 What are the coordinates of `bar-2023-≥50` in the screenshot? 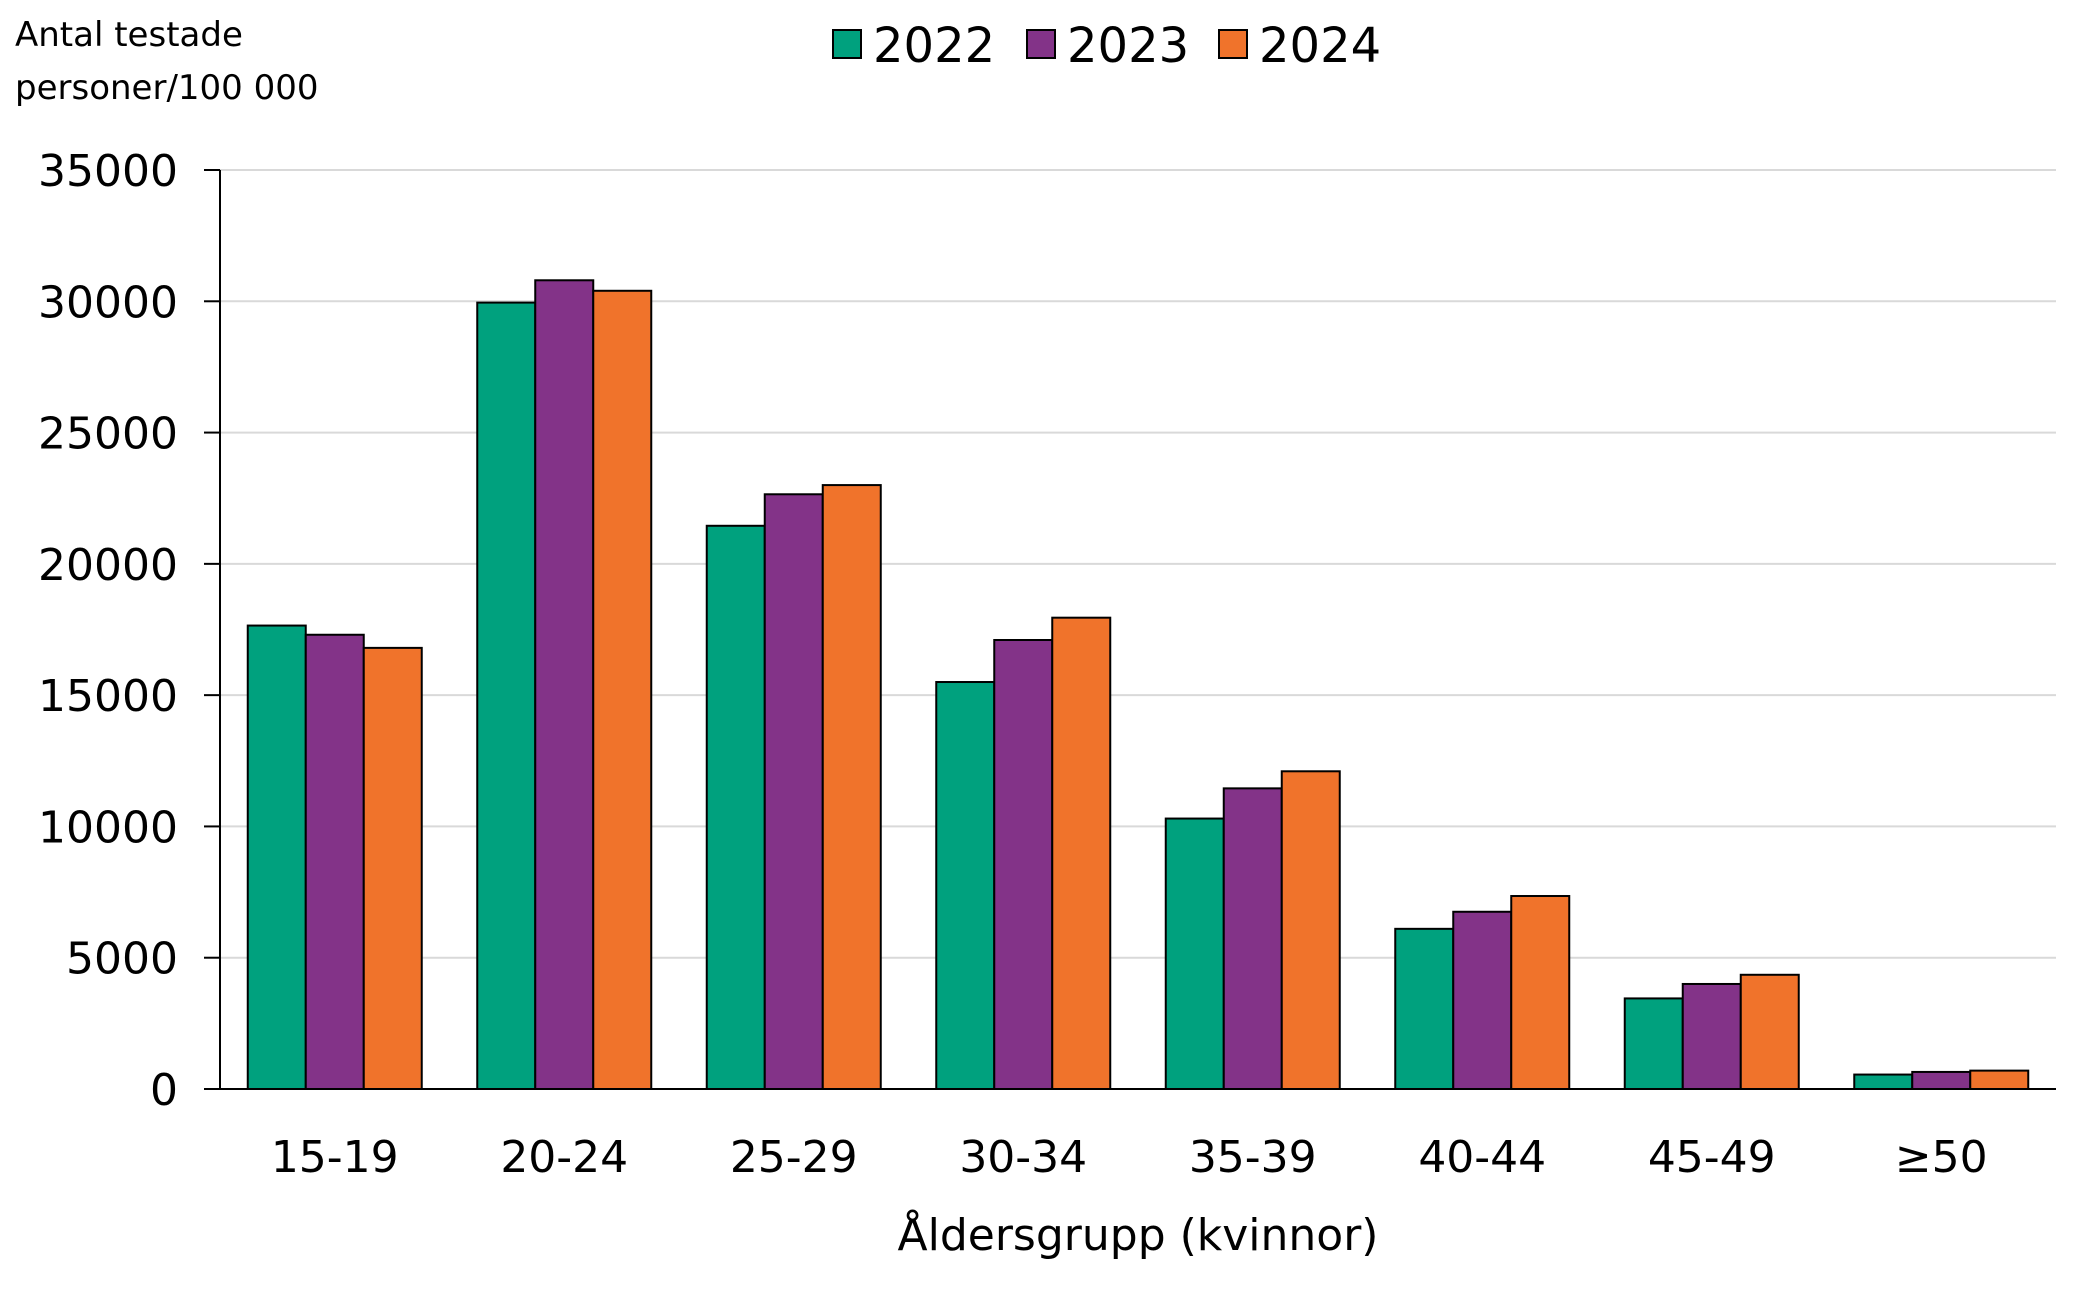 It's located at (1941, 1080).